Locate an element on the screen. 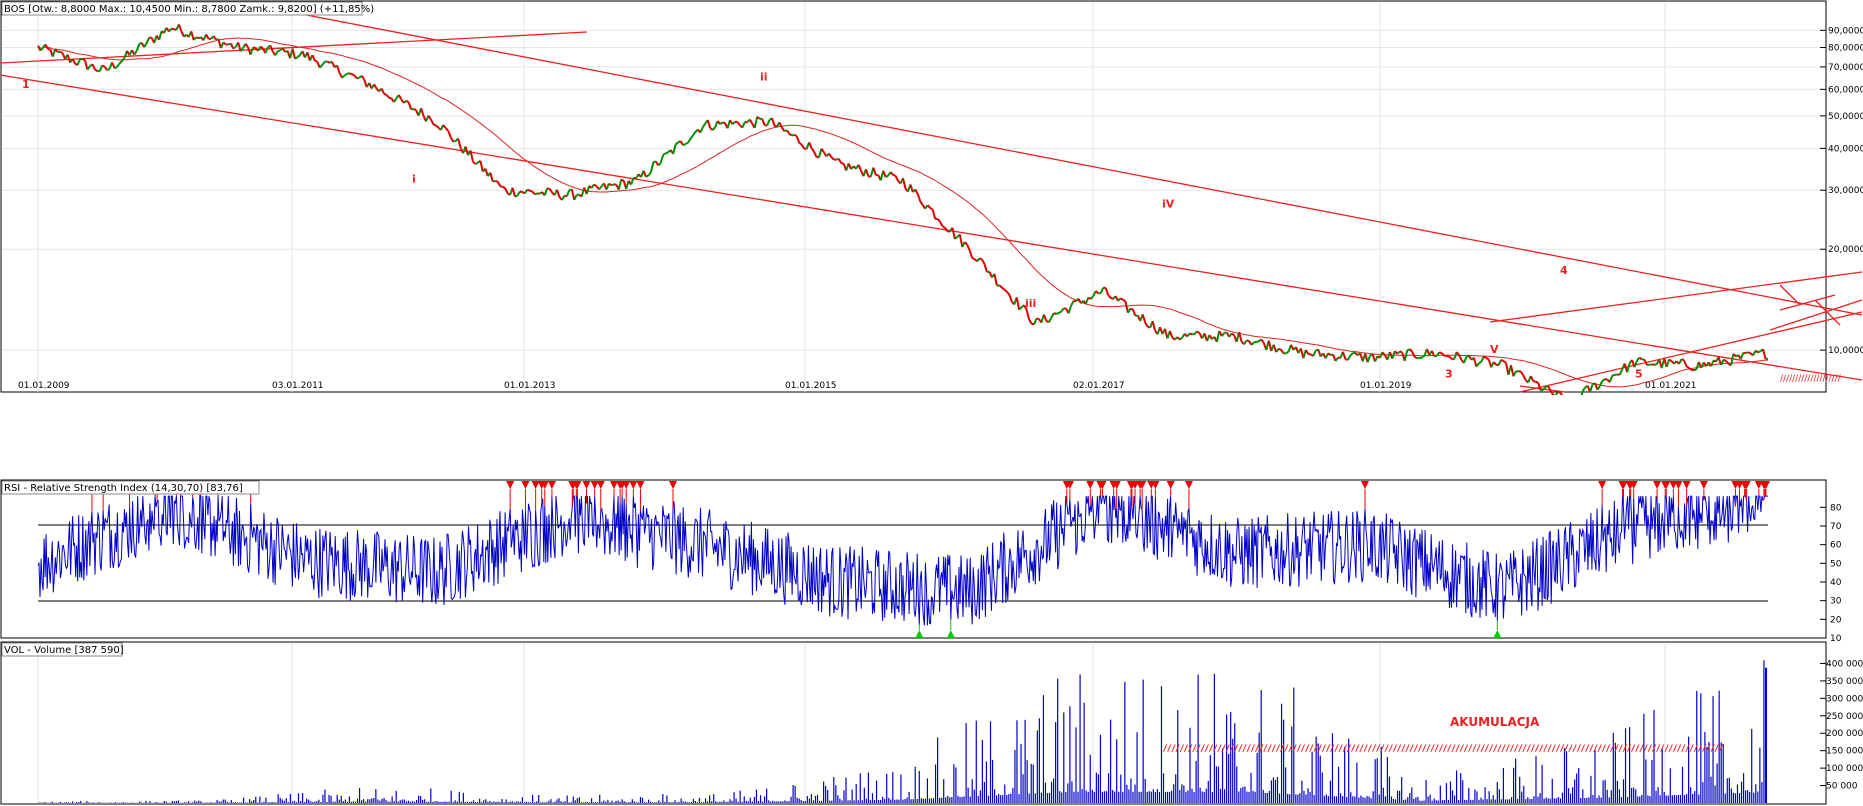 This screenshot has height=806, width=1863. price-x-tick-label: 01.01.2021 is located at coordinates (1671, 386).